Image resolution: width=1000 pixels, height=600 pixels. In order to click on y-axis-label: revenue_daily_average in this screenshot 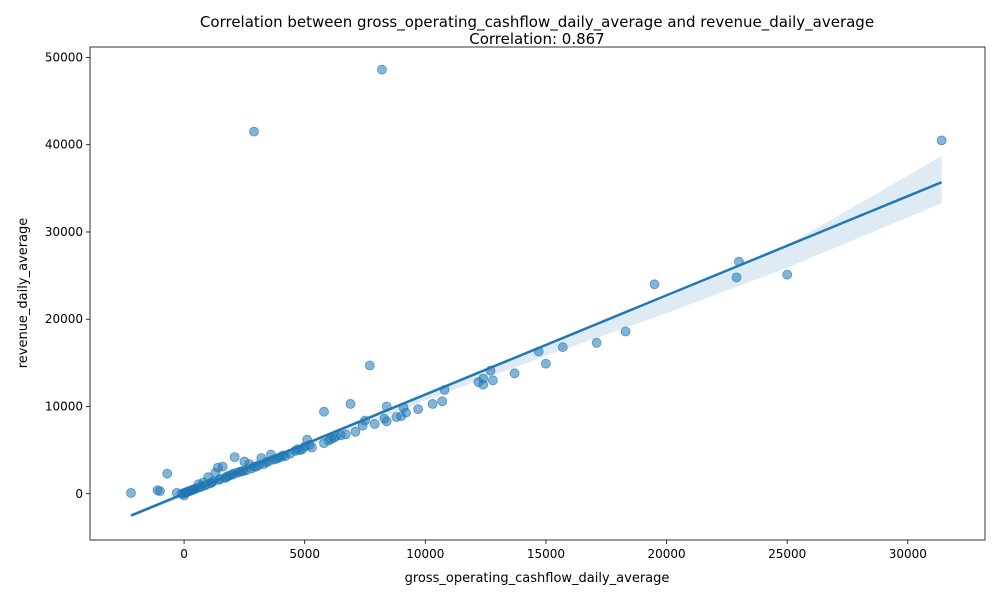, I will do `click(23, 293)`.